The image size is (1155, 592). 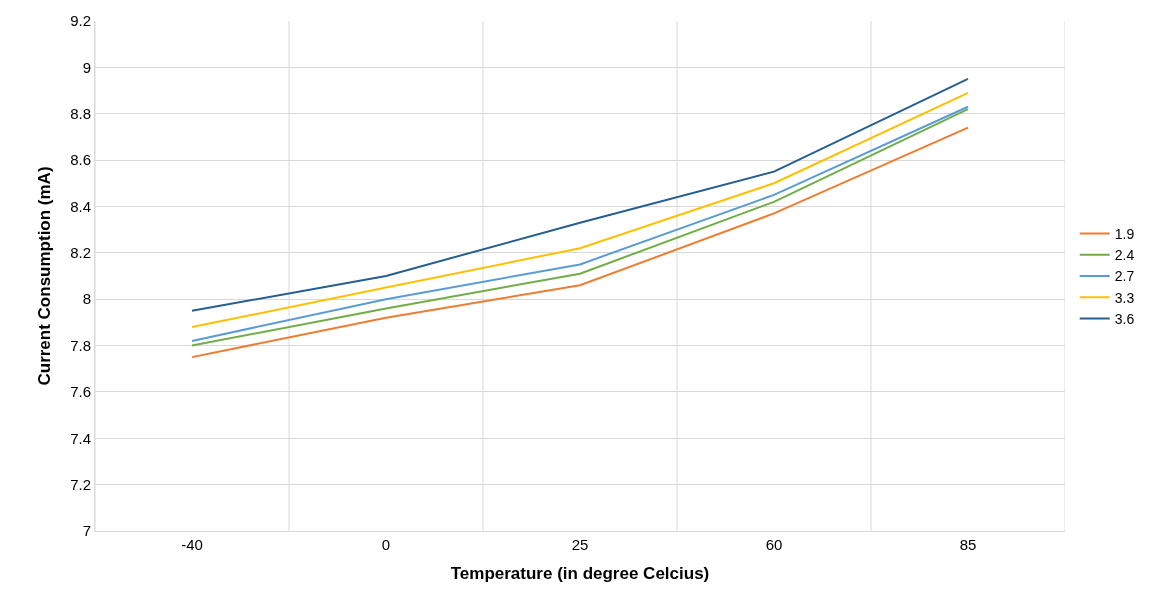 I want to click on y-tick-label: 8.6, so click(x=80, y=160).